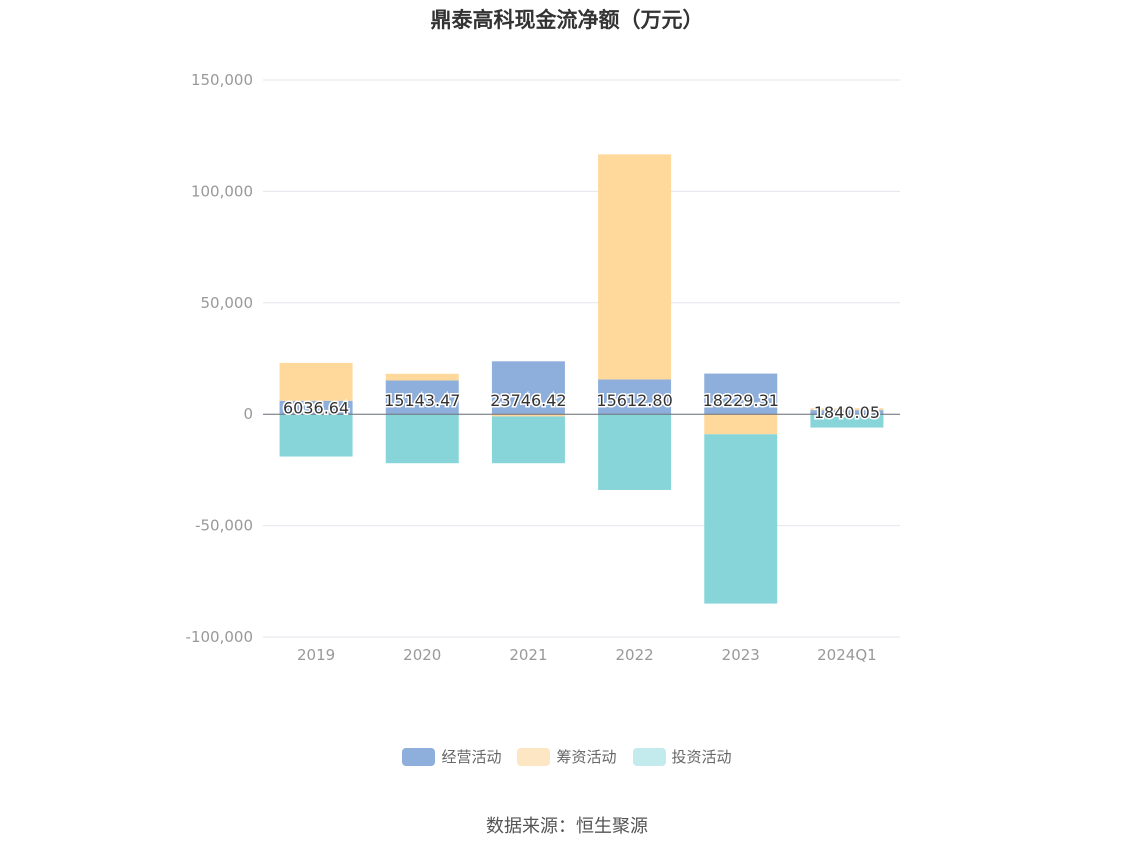 The width and height of the screenshot is (1134, 849). Describe the element at coordinates (528, 415) in the screenshot. I see `bar-financing-2021` at that location.